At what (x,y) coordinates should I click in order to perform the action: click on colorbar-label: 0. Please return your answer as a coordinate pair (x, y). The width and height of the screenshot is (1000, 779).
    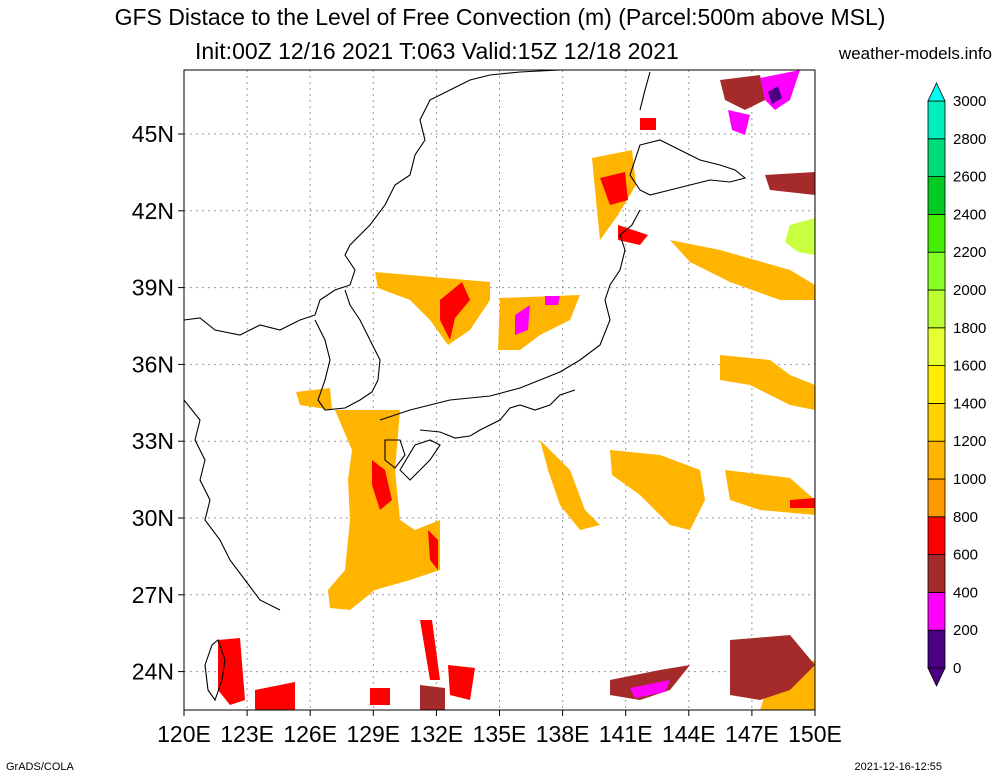
    Looking at the image, I should click on (957, 668).